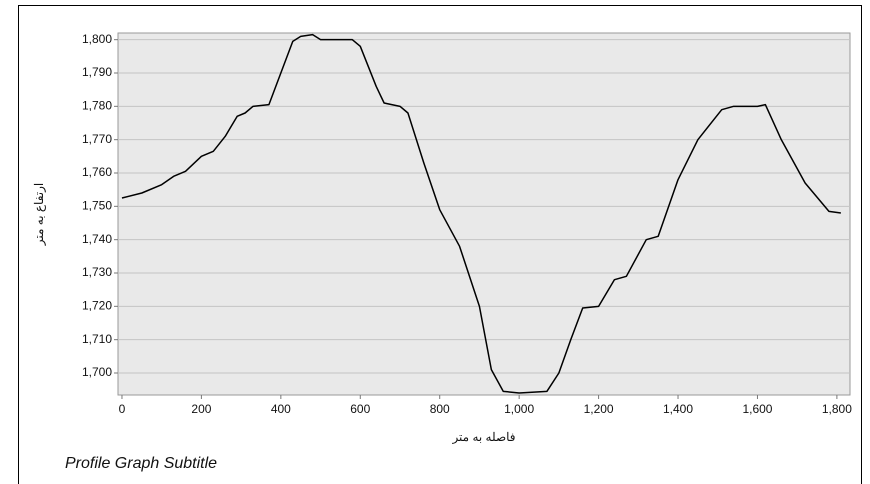 The height and width of the screenshot is (484, 870). Describe the element at coordinates (483, 437) in the screenshot. I see `x-axis-label: فاصله به متر` at that location.